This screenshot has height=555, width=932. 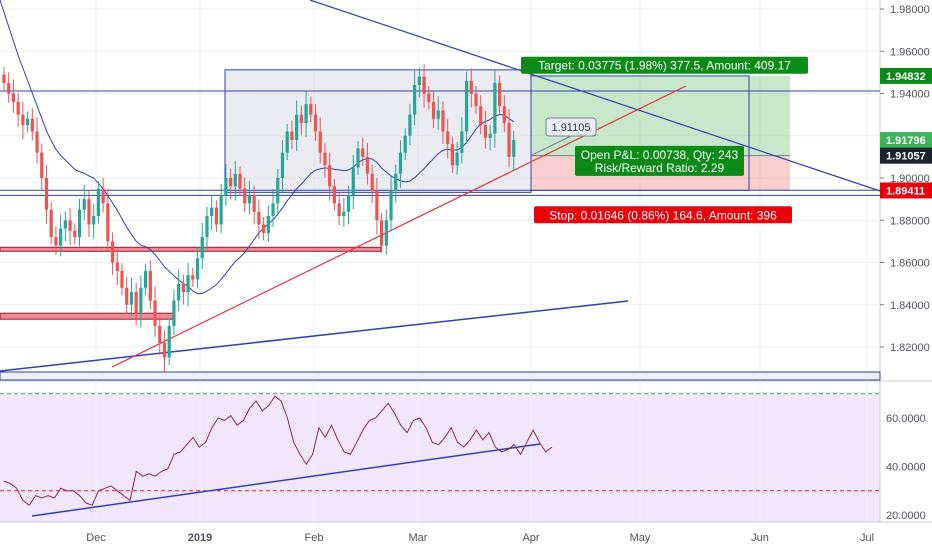 I want to click on target-zone, so click(x=660, y=115).